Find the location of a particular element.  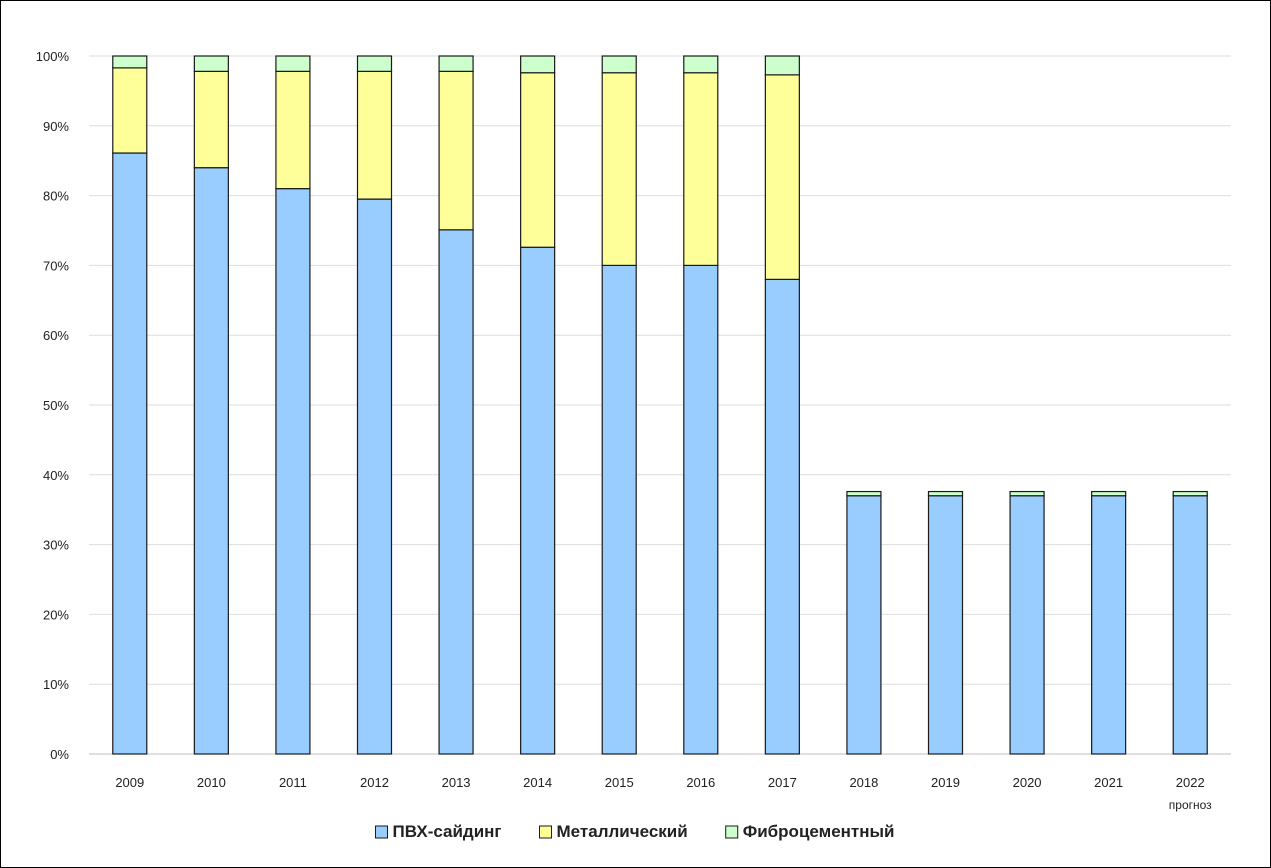

bar-segment-2022-s0 is located at coordinates (1190, 625).